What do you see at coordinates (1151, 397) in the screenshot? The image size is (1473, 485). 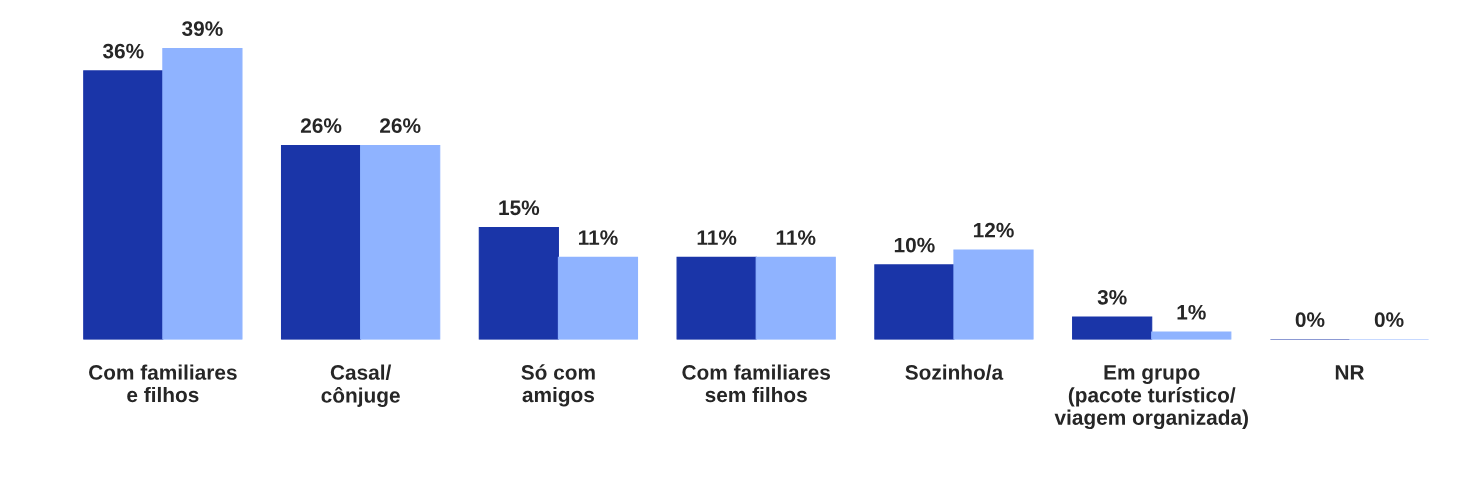 I see `x-tick-label: Em grupo (pacote turístico/ viagem organizada)` at bounding box center [1151, 397].